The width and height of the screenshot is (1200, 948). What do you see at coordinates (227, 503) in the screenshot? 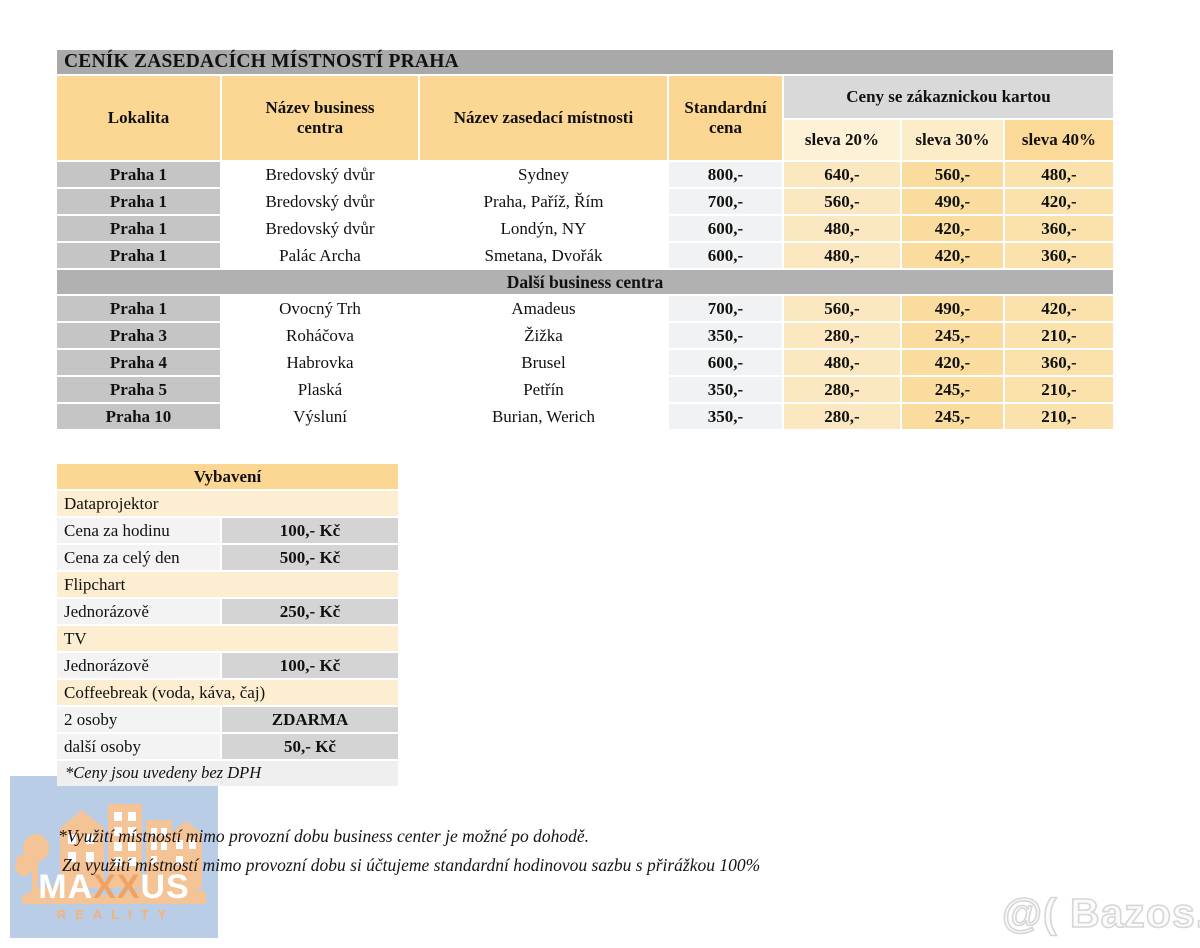
I see `equipment-category: Dataprojektor` at bounding box center [227, 503].